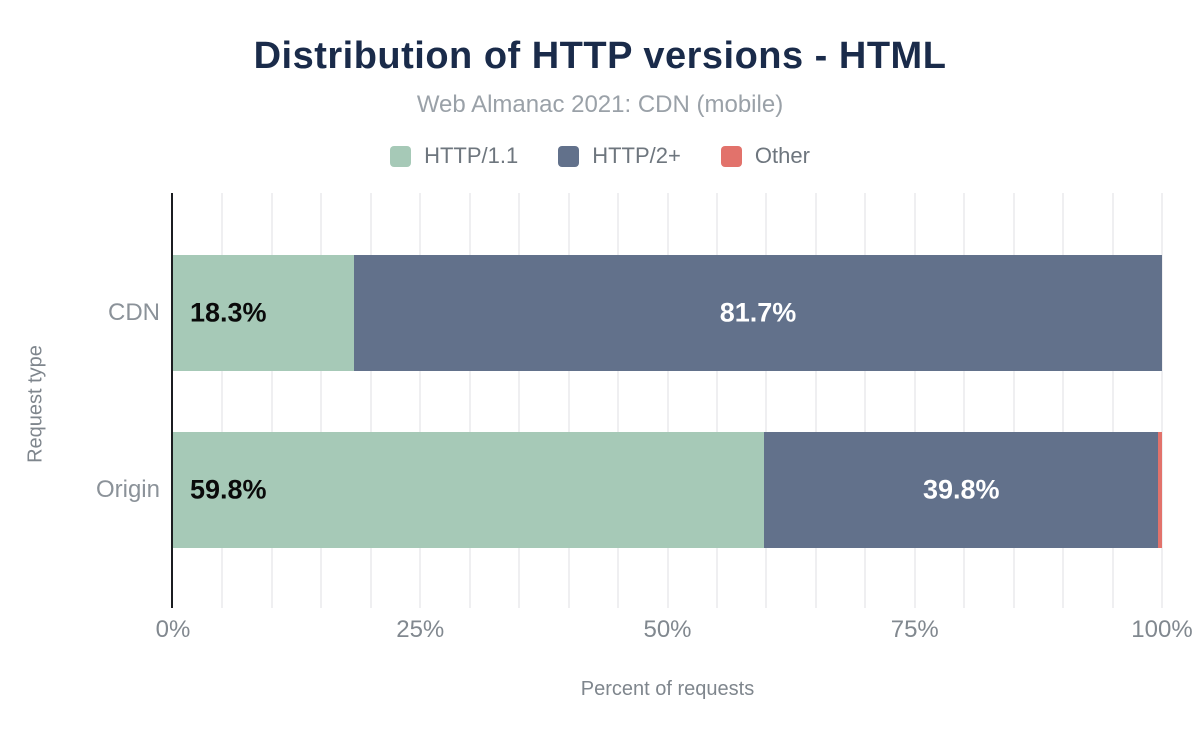  I want to click on bar-value-label: 39.8%, so click(961, 489).